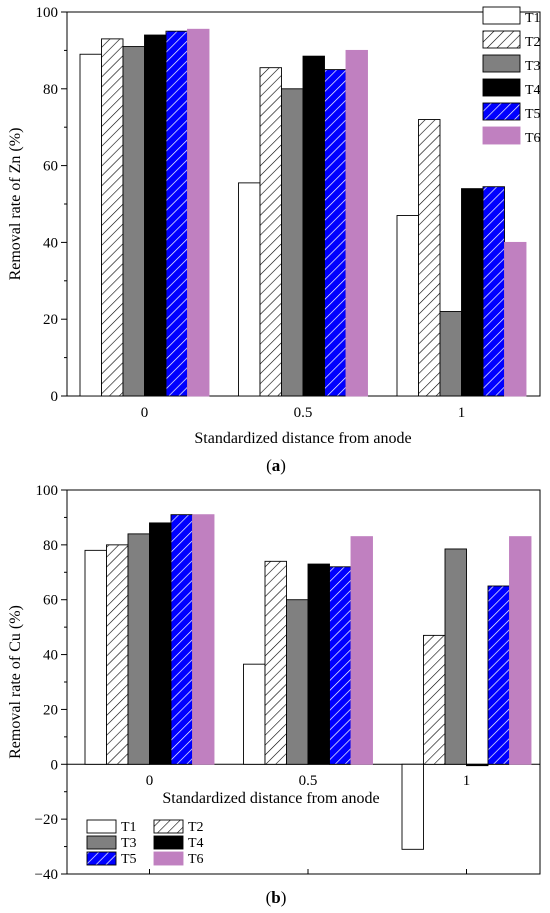 The image size is (550, 913). Describe the element at coordinates (51, 205) in the screenshot. I see `y-axis-ticks: 0 20 40 60 80 100` at that location.